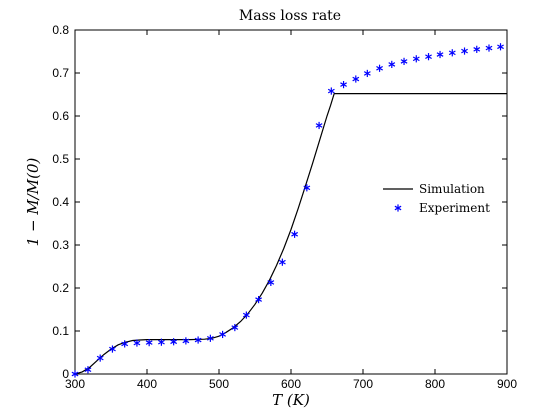 This screenshot has height=420, width=560. What do you see at coordinates (291, 400) in the screenshot?
I see `x-axis-label: T (K)` at bounding box center [291, 400].